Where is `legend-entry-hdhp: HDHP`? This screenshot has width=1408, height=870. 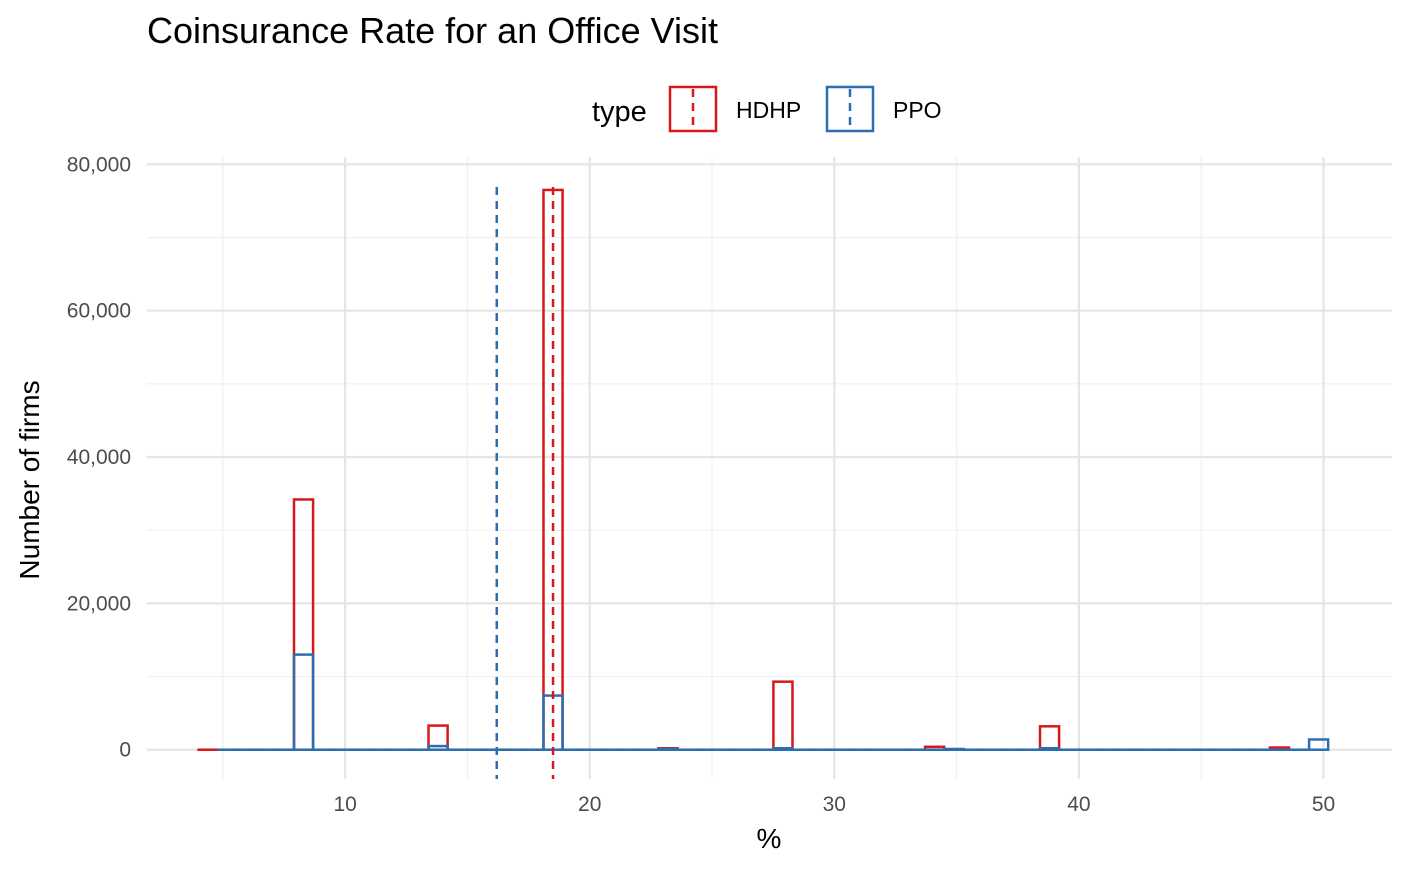 legend-entry-hdhp: HDHP is located at coordinates (734, 109).